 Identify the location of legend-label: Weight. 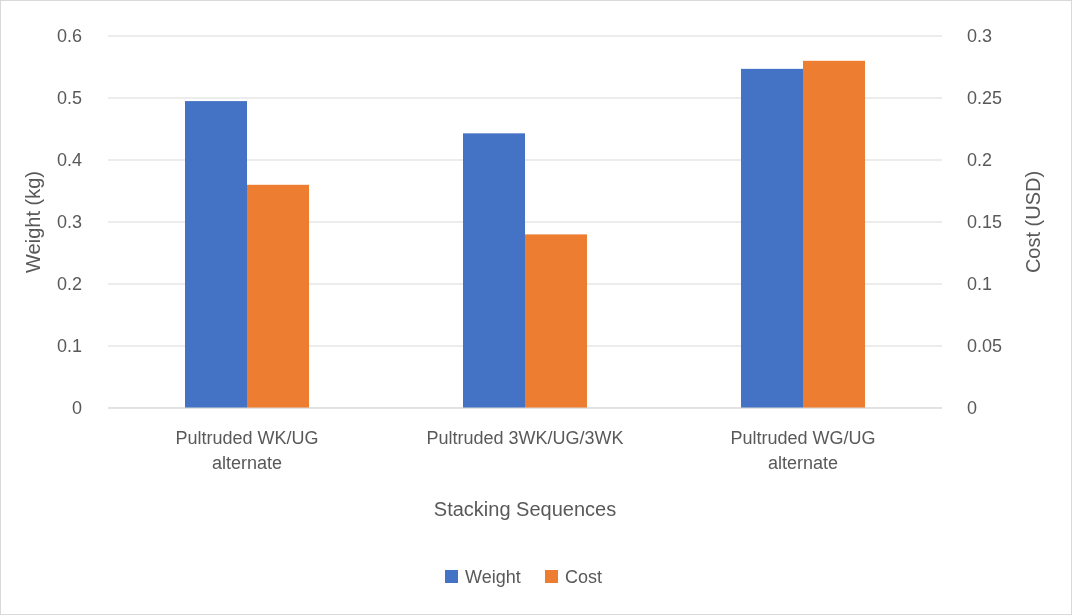
(493, 577).